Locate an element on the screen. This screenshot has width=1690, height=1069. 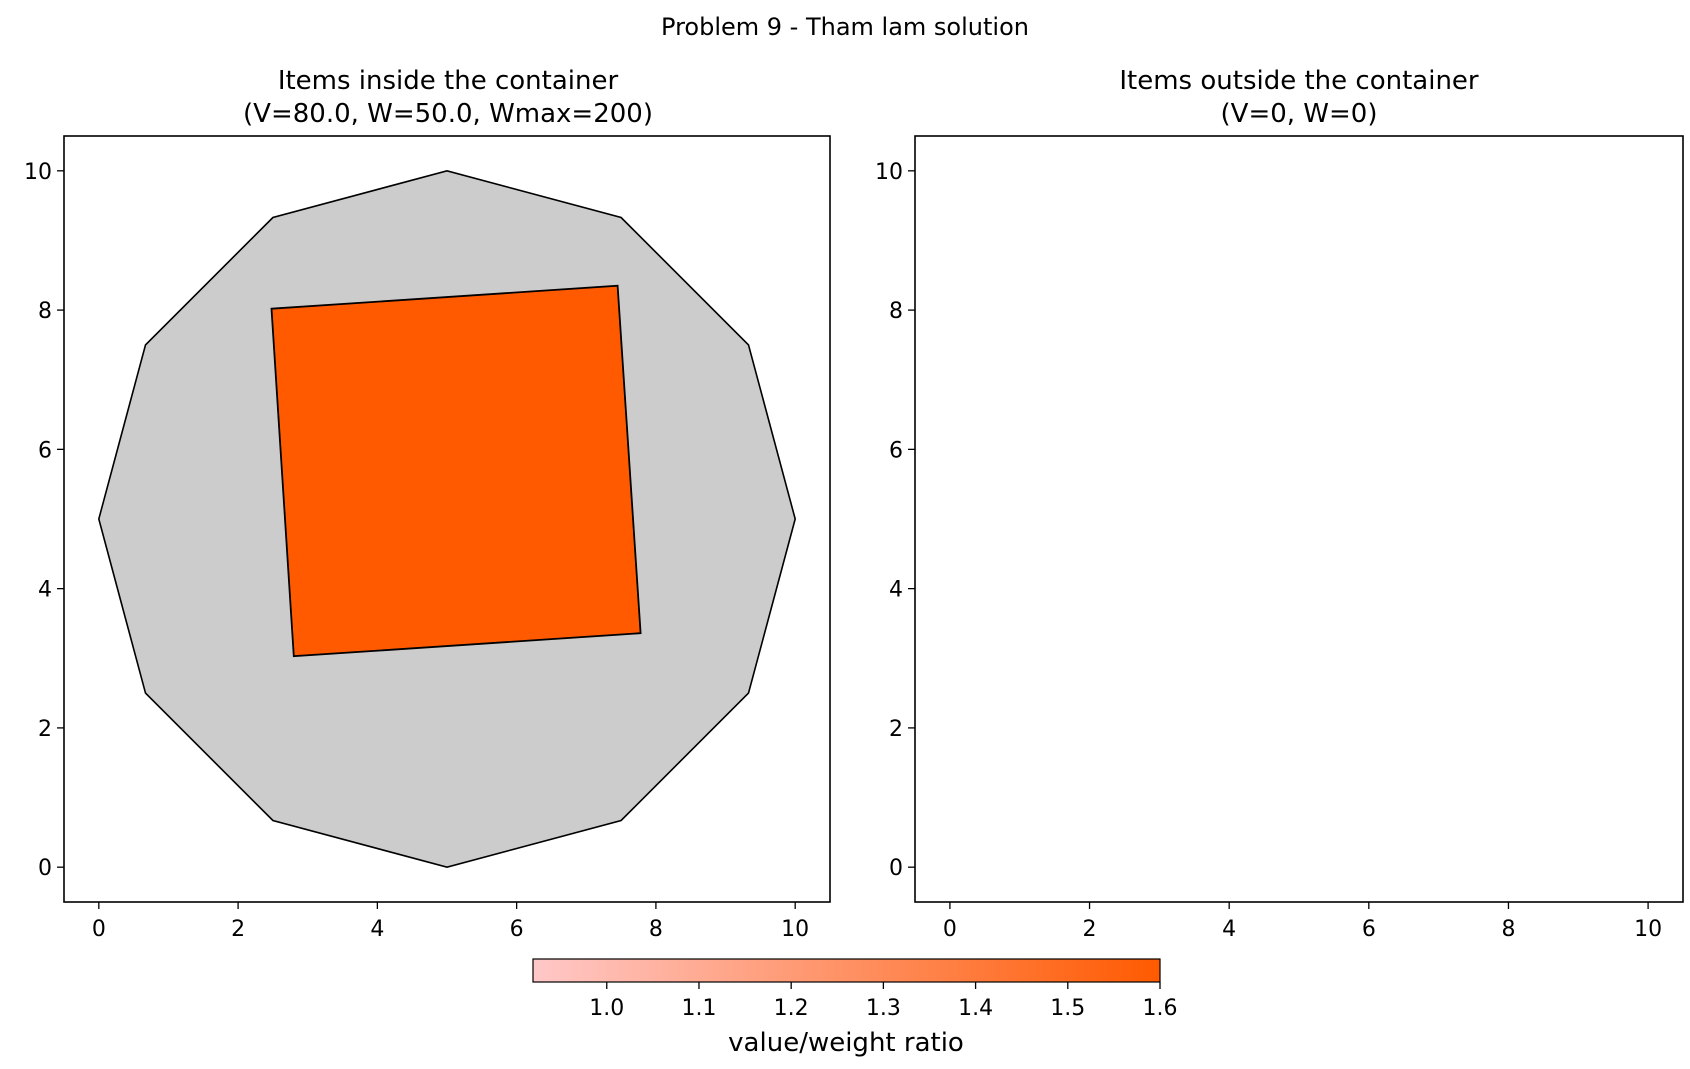
item-polygon is located at coordinates (456, 471).